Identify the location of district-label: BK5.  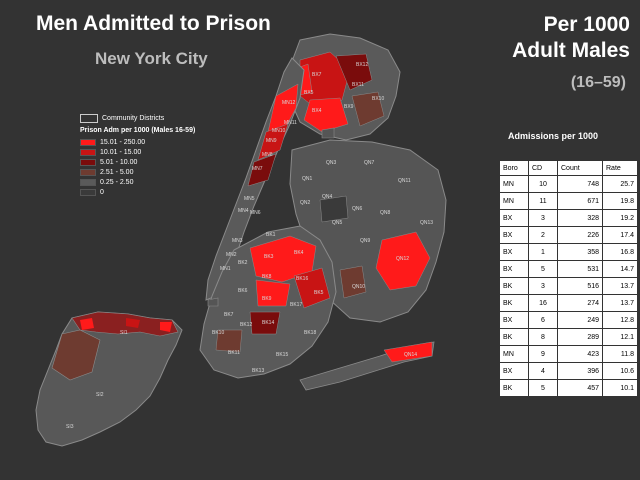
(319, 293).